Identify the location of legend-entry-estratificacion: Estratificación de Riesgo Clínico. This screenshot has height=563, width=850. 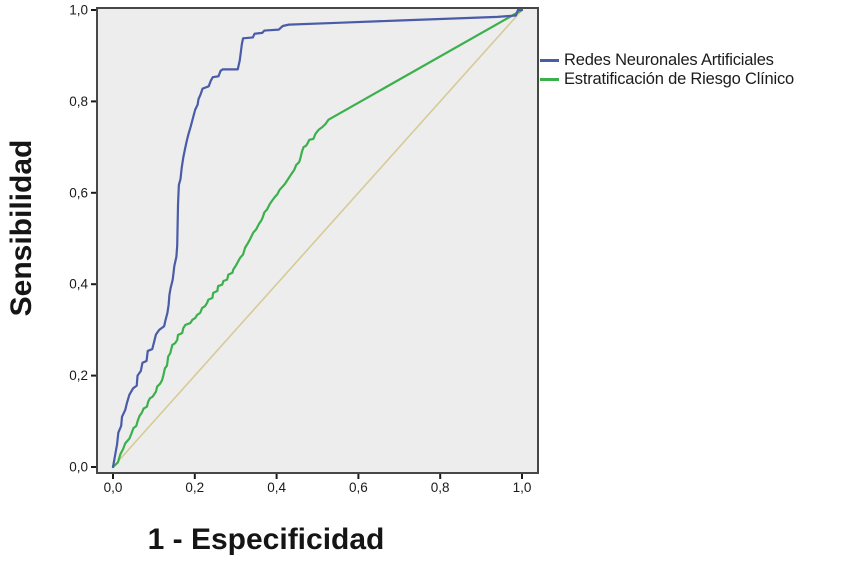
(667, 79).